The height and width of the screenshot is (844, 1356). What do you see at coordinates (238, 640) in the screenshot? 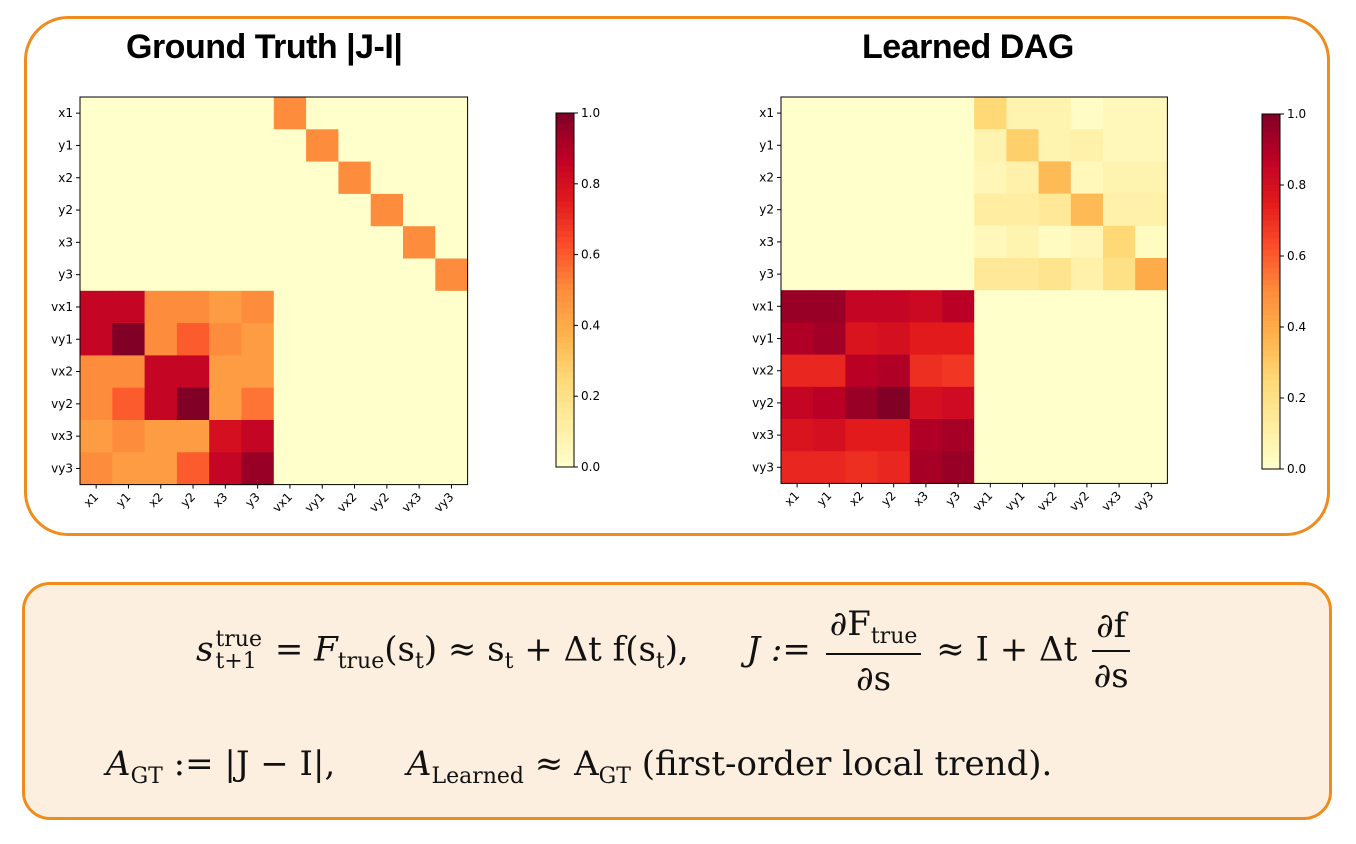
I see `eq-s-sup: true` at bounding box center [238, 640].